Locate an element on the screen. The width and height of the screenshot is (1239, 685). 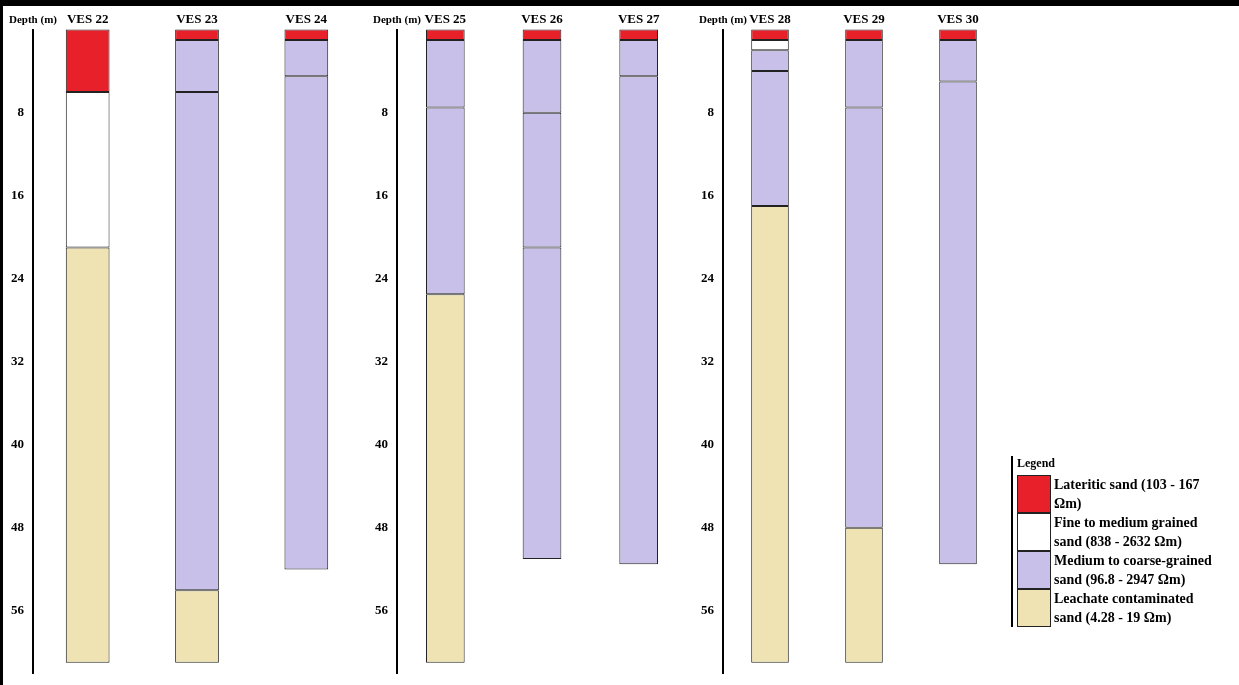
text: Medium to coarse-grained sand (96.8 - 2947 Ωm) is located at coordinates (1133, 570).